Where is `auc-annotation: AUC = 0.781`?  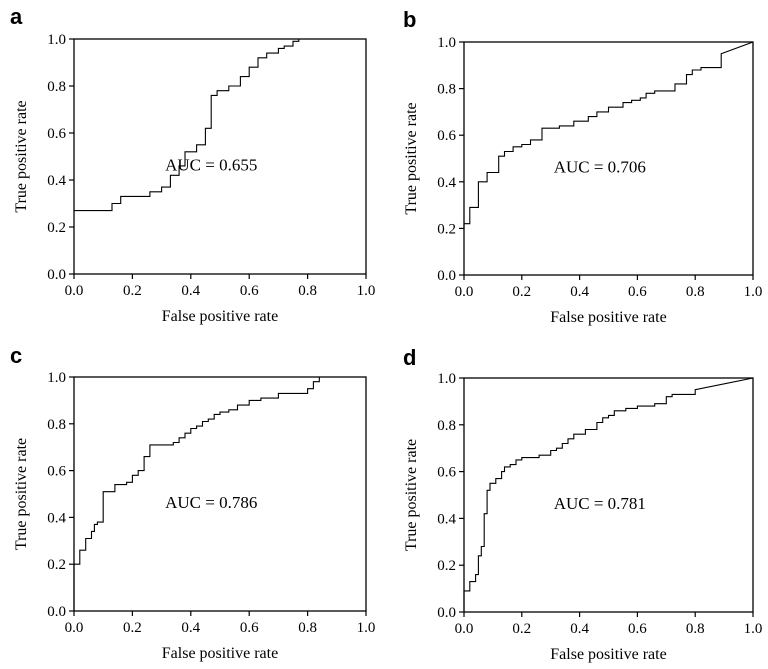
auc-annotation: AUC = 0.781 is located at coordinates (600, 503).